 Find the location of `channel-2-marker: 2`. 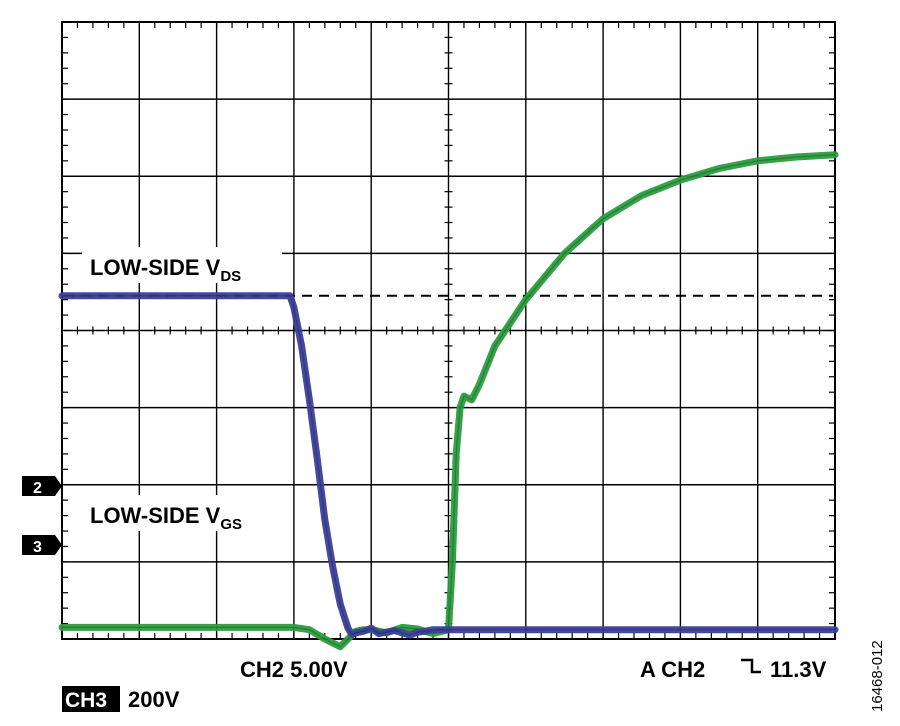

channel-2-marker: 2 is located at coordinates (42, 486).